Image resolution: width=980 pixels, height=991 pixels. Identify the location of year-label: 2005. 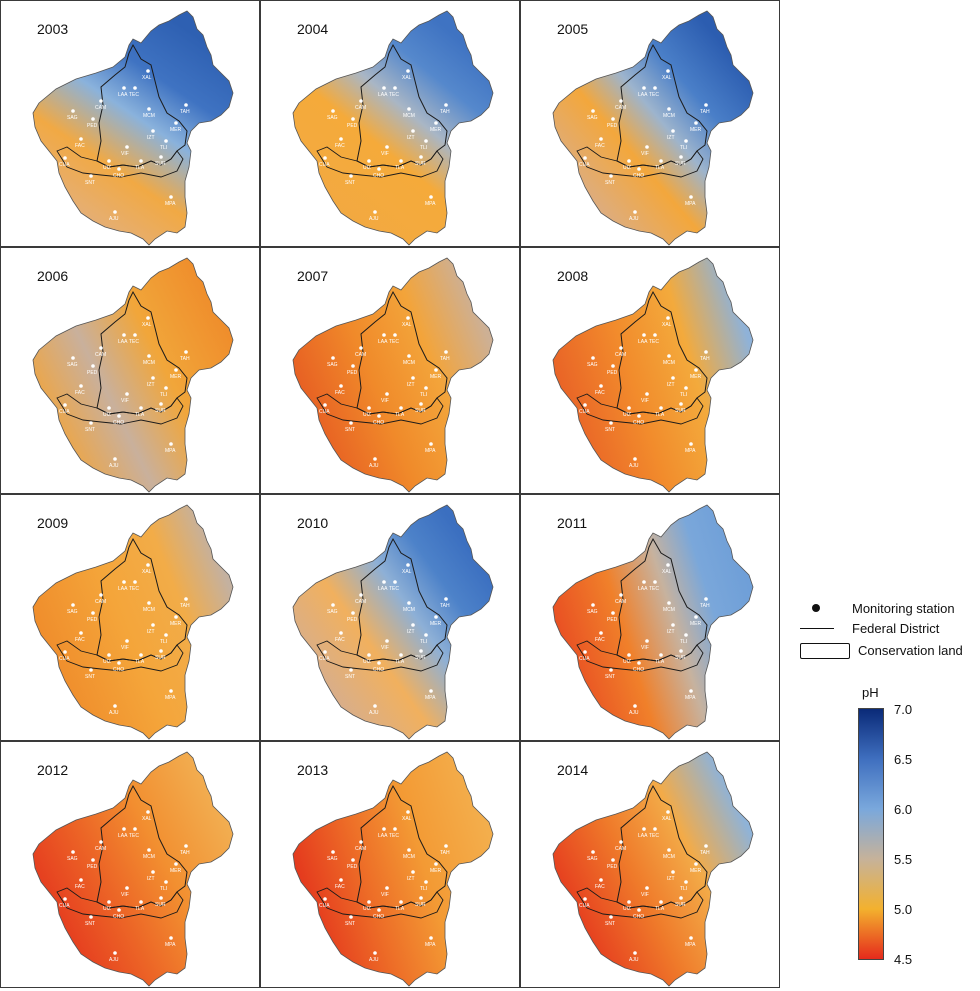
(573, 29).